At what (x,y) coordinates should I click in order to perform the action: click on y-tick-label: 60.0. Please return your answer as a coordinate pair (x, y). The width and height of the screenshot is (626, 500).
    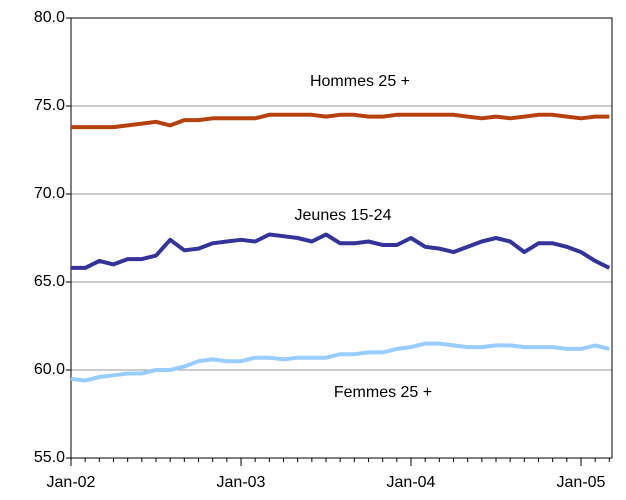
    Looking at the image, I should click on (49, 369).